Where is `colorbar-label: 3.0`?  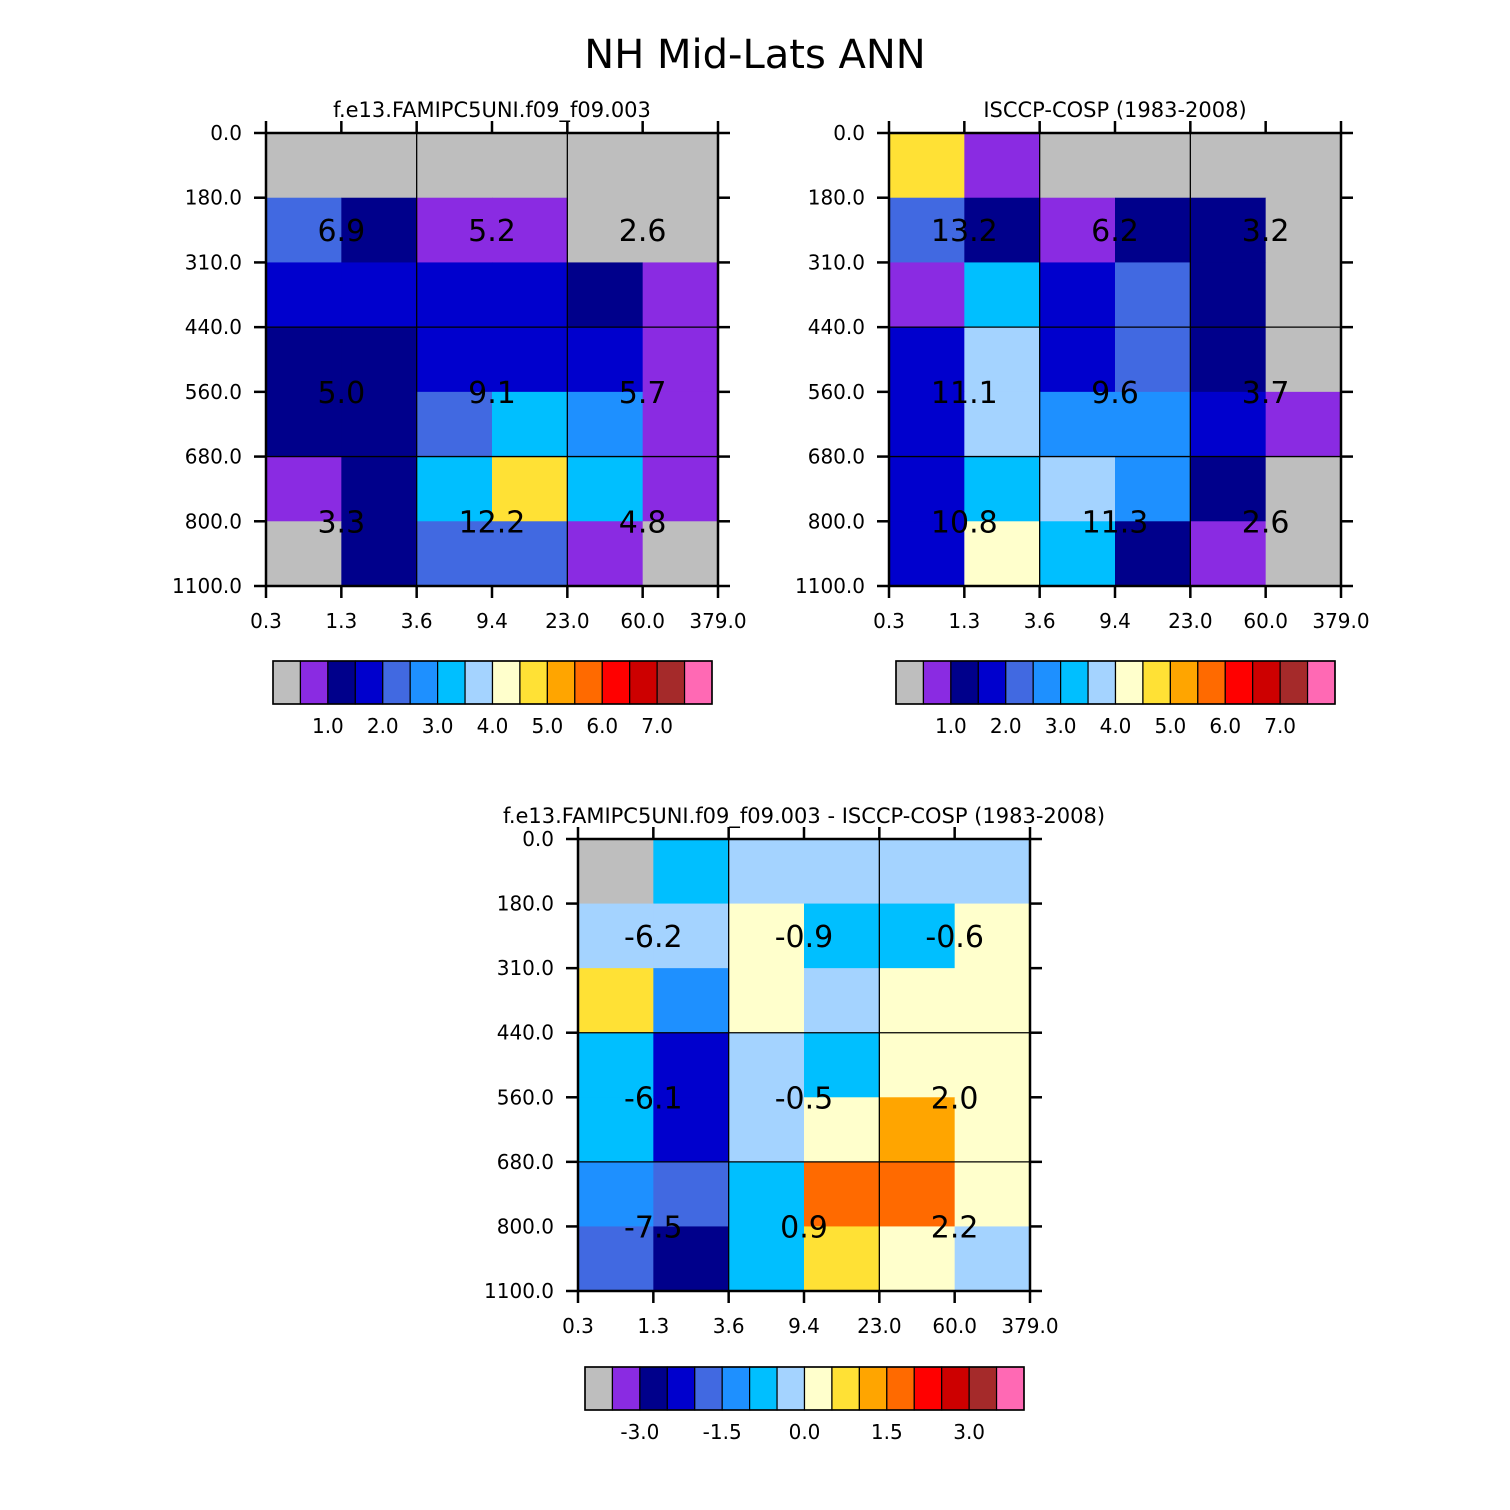
colorbar-label: 3.0 is located at coordinates (969, 1432).